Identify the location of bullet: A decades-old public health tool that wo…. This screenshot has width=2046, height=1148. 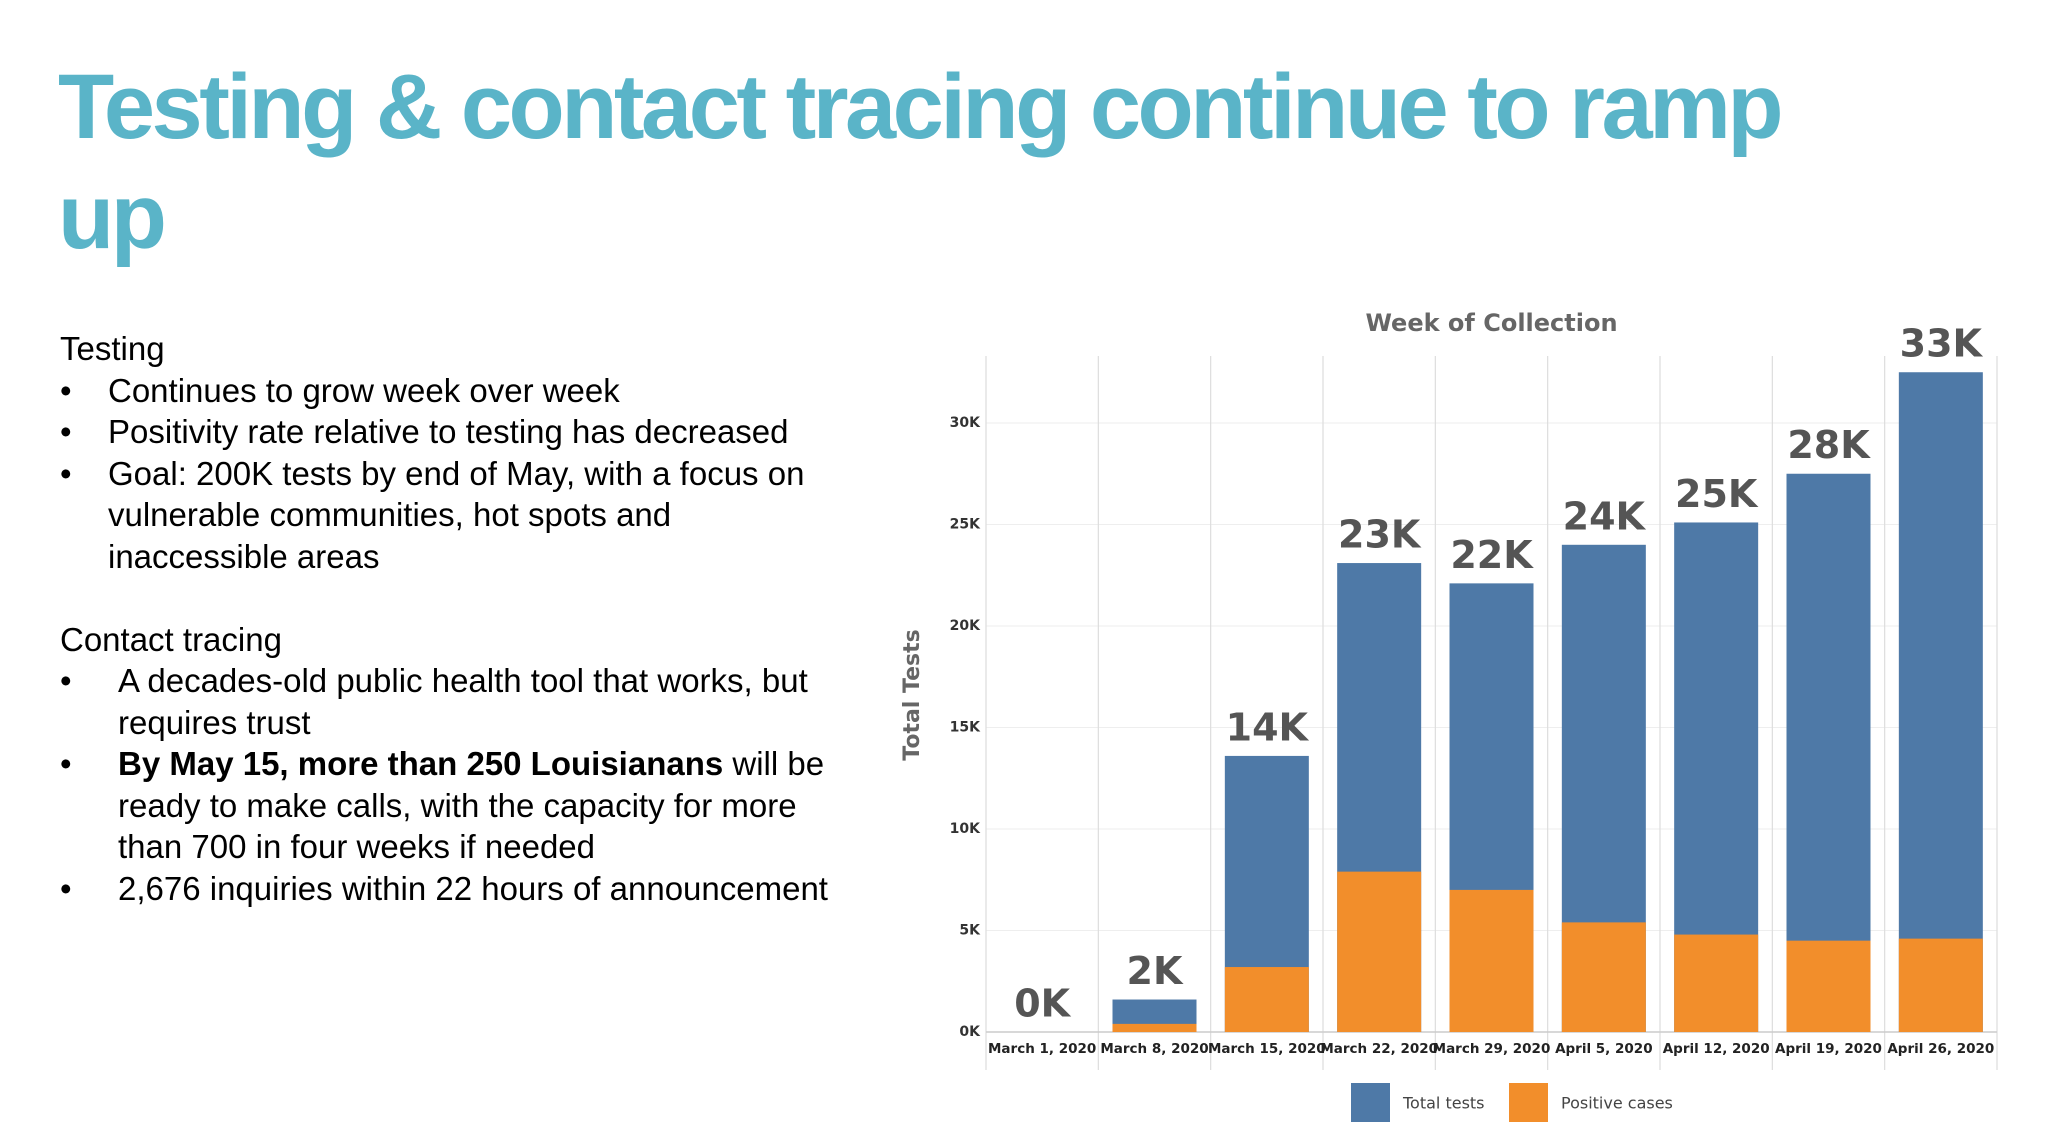
(455, 701).